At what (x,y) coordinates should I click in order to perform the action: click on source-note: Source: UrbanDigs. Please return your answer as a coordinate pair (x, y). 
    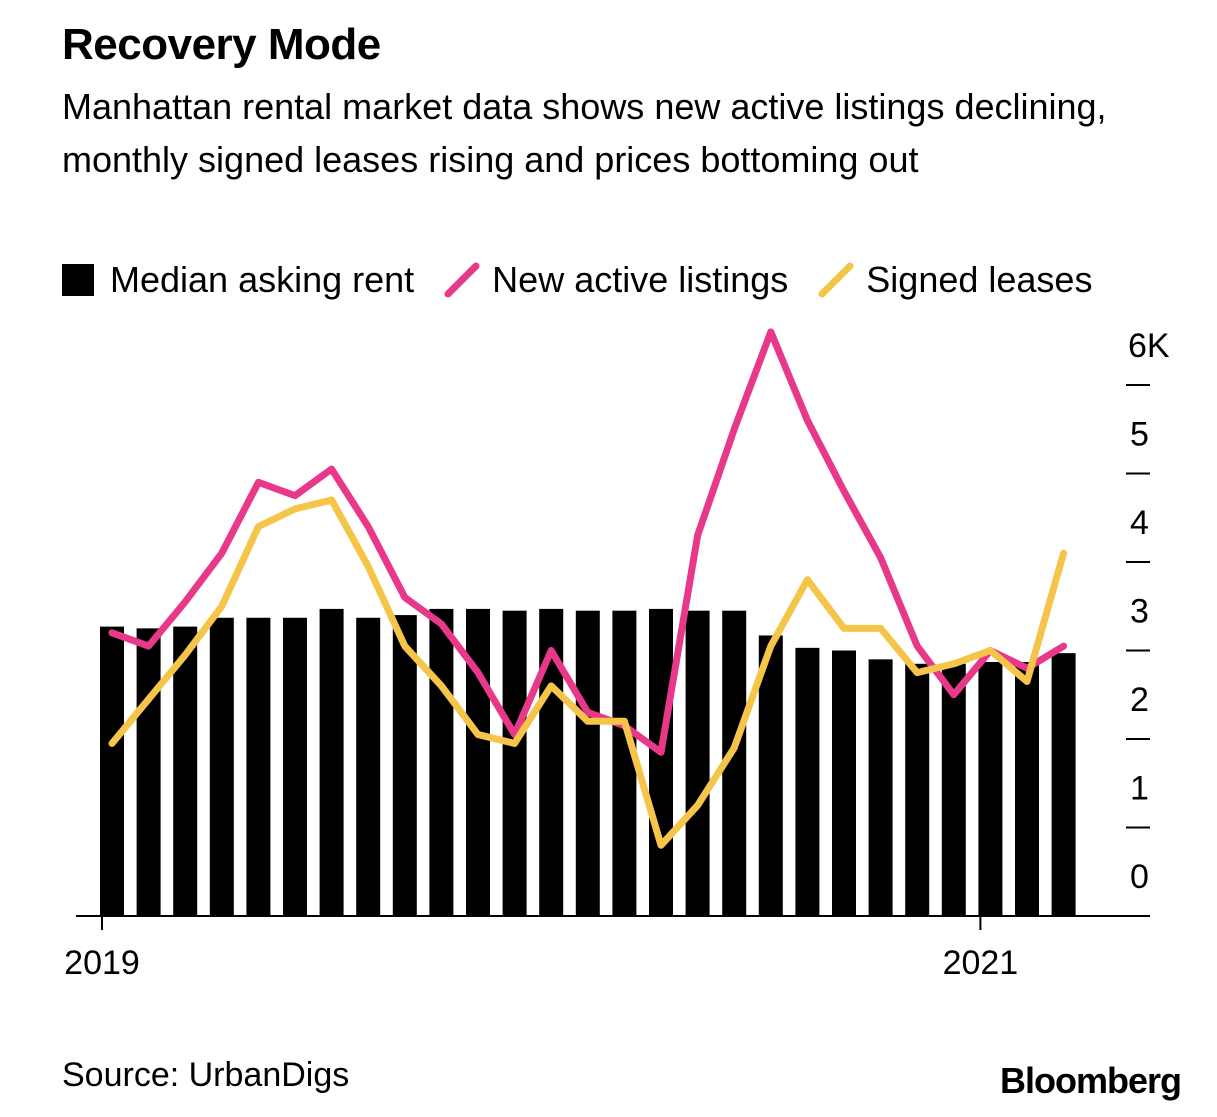
    Looking at the image, I should click on (206, 1075).